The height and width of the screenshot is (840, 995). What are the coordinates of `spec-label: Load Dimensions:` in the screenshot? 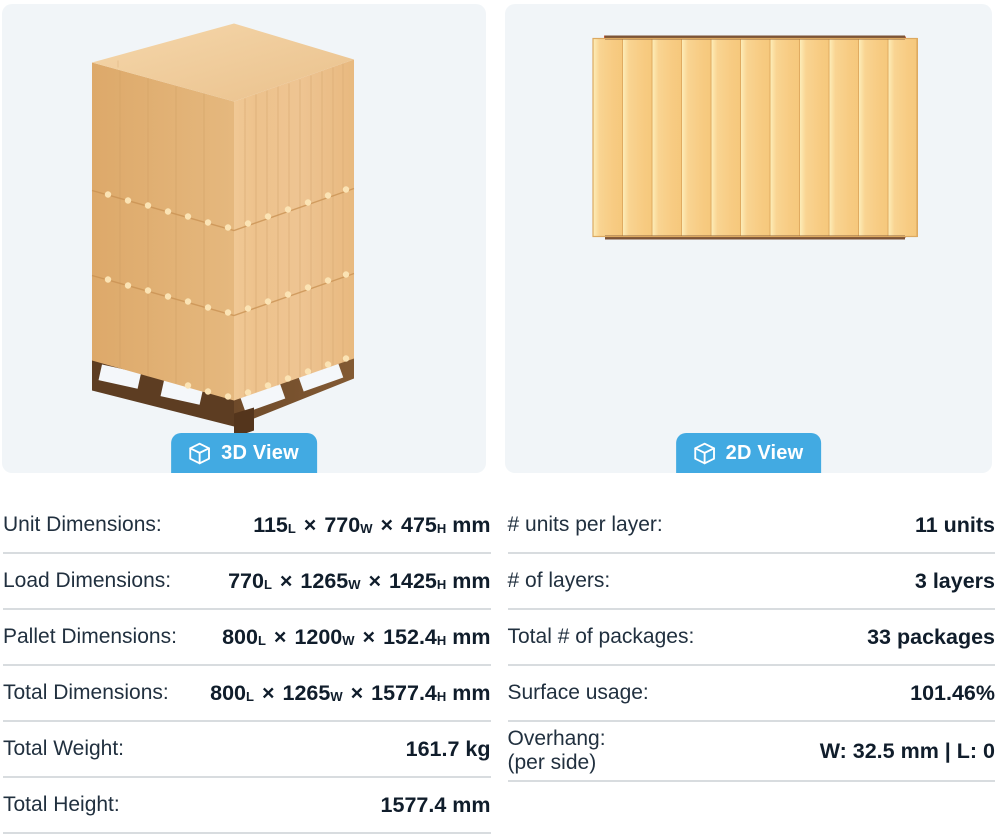 It's located at (87, 580).